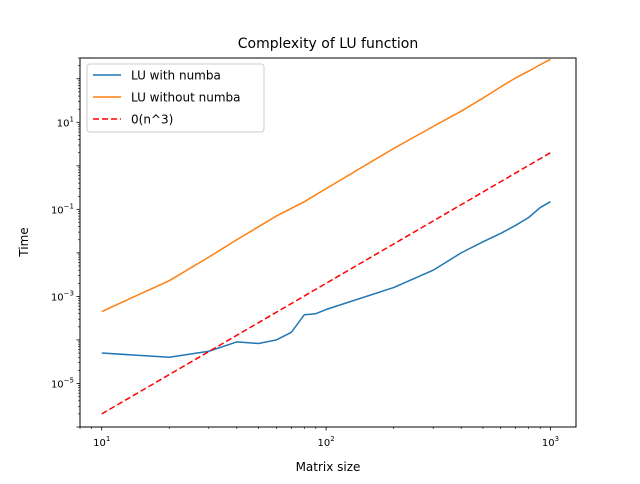  What do you see at coordinates (325, 442) in the screenshot?
I see `x-tick-label: 10²` at bounding box center [325, 442].